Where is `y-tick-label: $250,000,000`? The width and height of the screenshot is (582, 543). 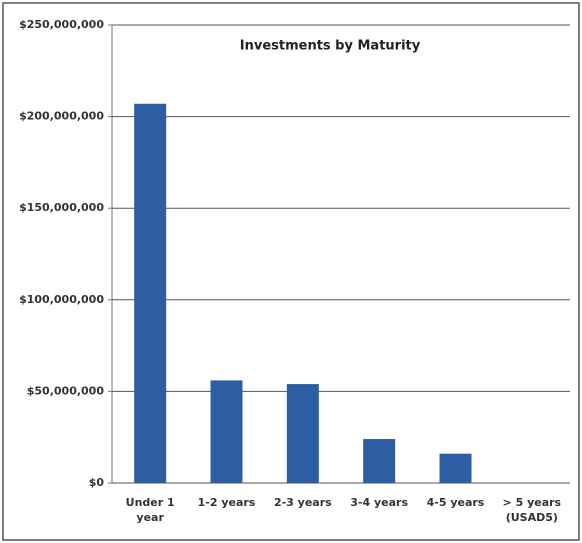
y-tick-label: $250,000,000 is located at coordinates (61, 24).